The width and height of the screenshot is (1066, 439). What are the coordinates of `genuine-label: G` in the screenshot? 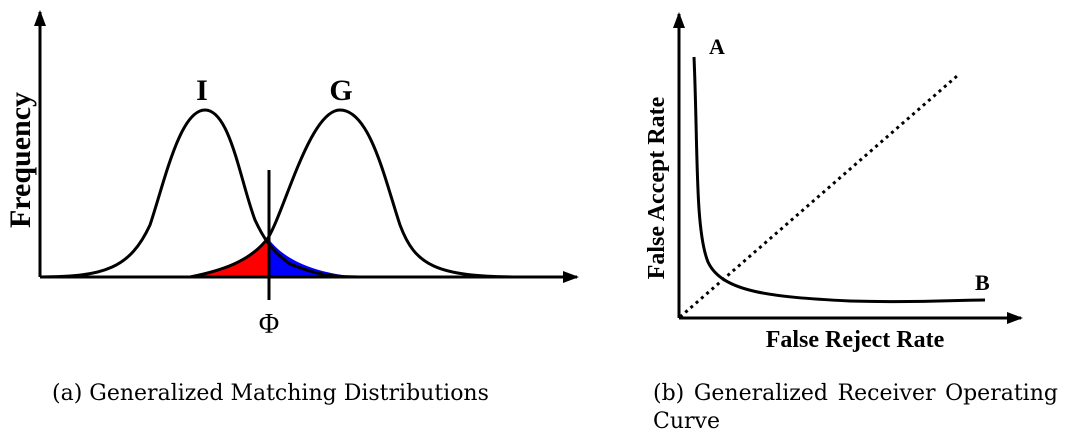 It's located at (340, 90).